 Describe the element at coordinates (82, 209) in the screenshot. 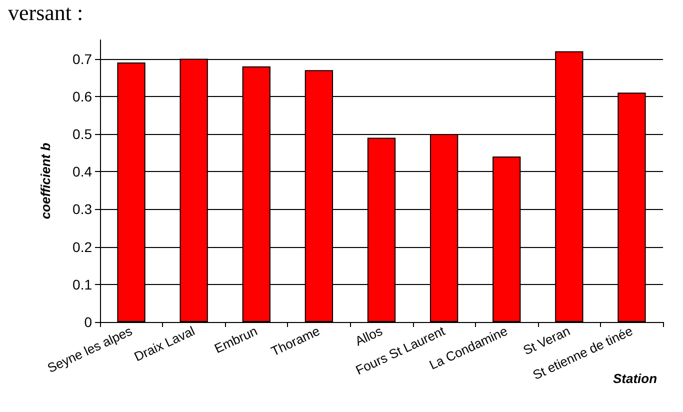

I see `y-tick-label: 0.3` at that location.